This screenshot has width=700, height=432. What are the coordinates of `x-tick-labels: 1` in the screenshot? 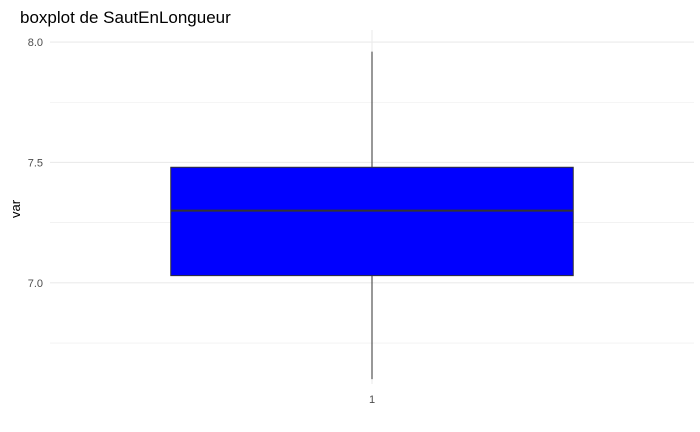 It's located at (372, 400).